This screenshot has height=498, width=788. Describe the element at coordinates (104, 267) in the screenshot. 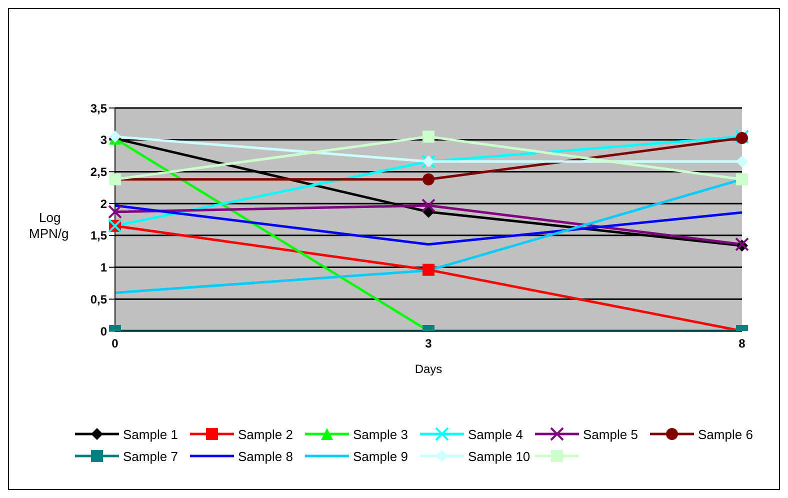

I see `y-tick-label: 1` at that location.